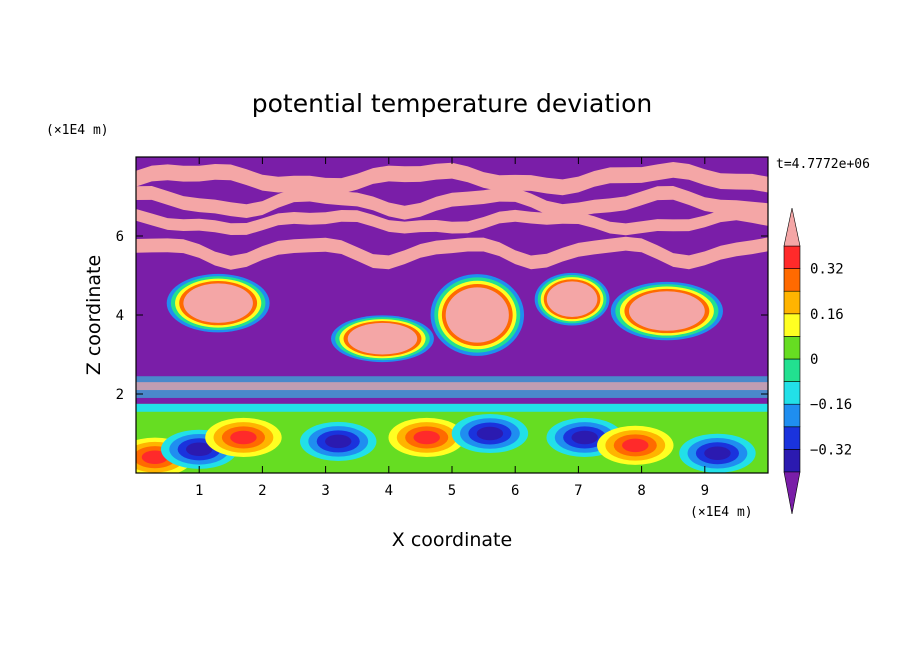  I want to click on y-axis-unit: (×1E4 m), so click(77, 130).